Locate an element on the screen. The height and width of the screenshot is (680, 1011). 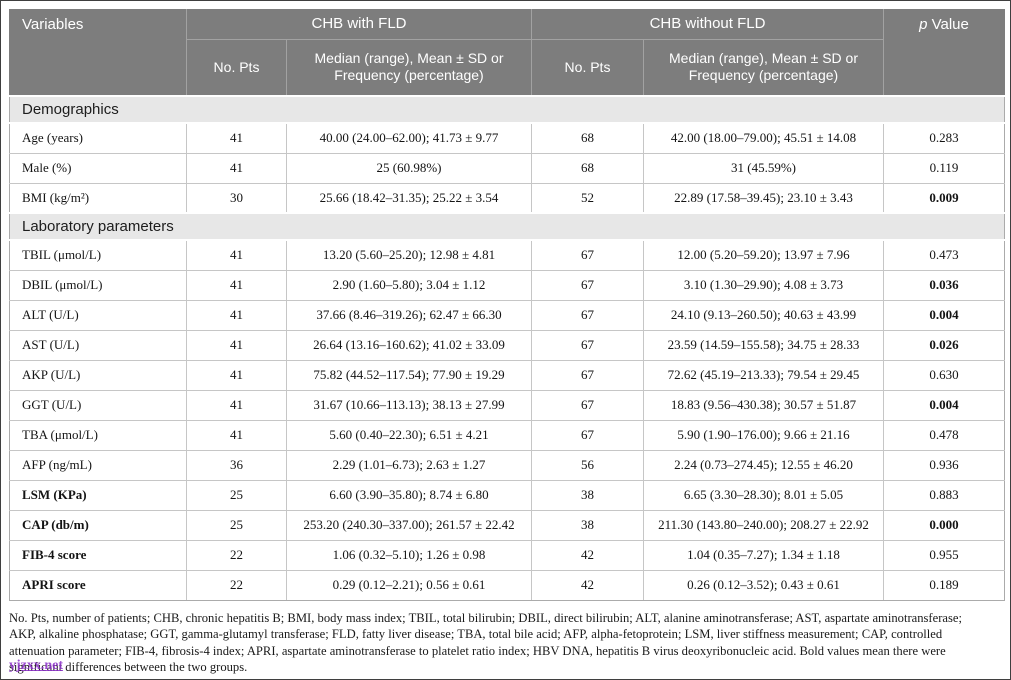
value-fld-cell: 1.06 (0.32–5.10); 1.26 ± 0.98 is located at coordinates (409, 555).